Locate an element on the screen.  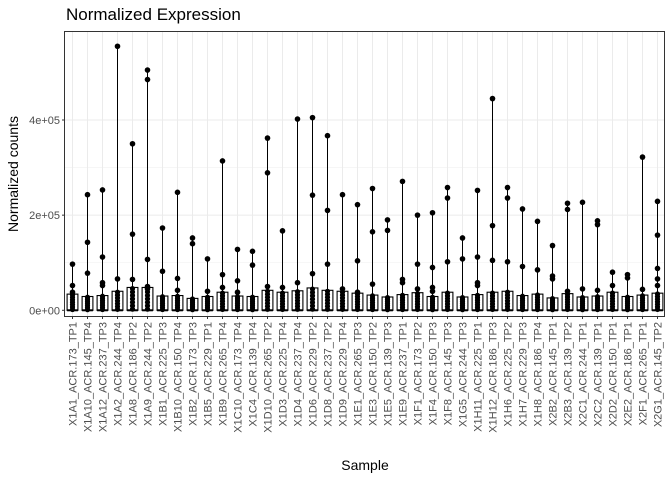
x-tick-label: X1B5_ACR.229_TP1 is located at coordinates (209, 374).